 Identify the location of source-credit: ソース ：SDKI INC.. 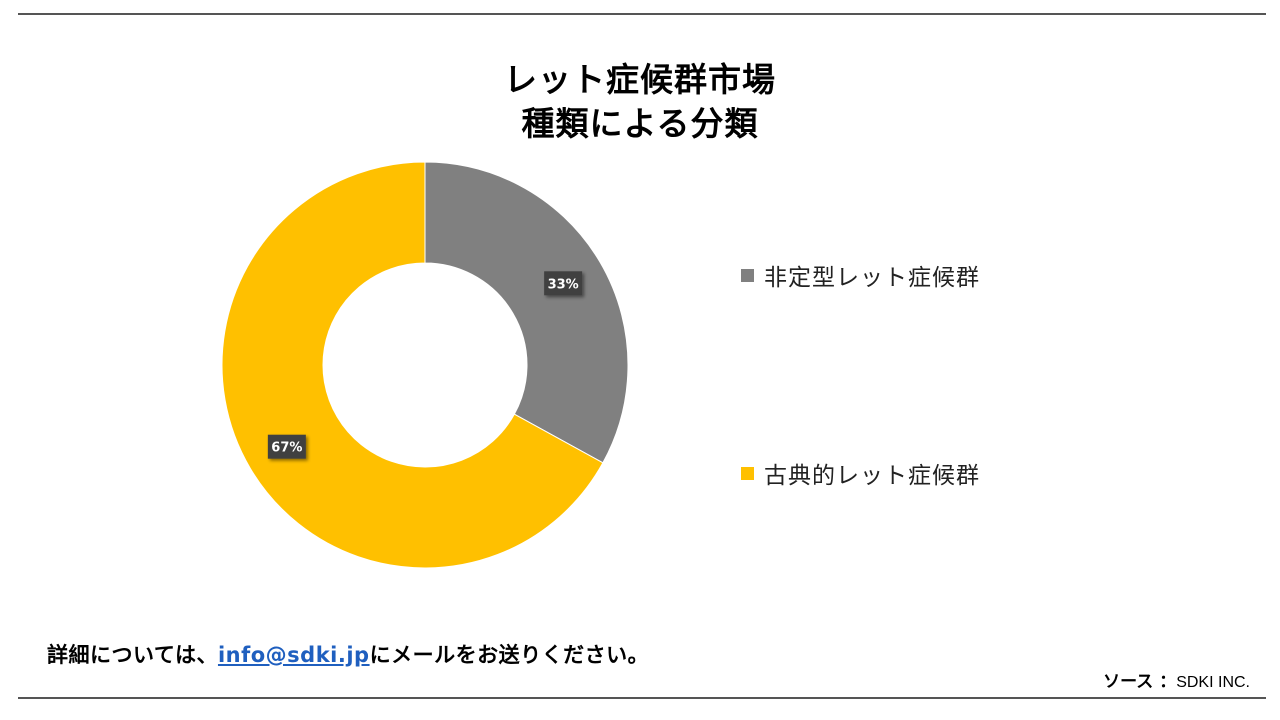
(1176, 679).